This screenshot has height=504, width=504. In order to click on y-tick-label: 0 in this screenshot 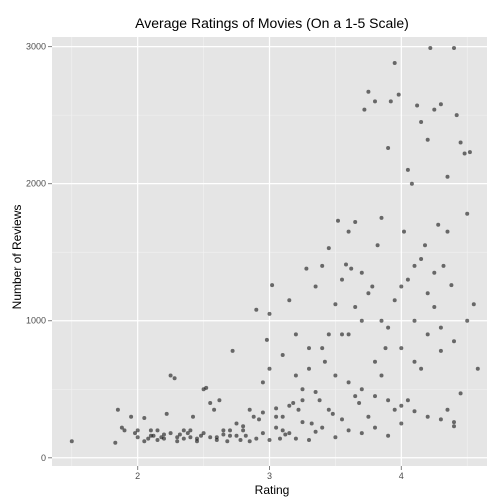, I will do `click(43, 458)`.